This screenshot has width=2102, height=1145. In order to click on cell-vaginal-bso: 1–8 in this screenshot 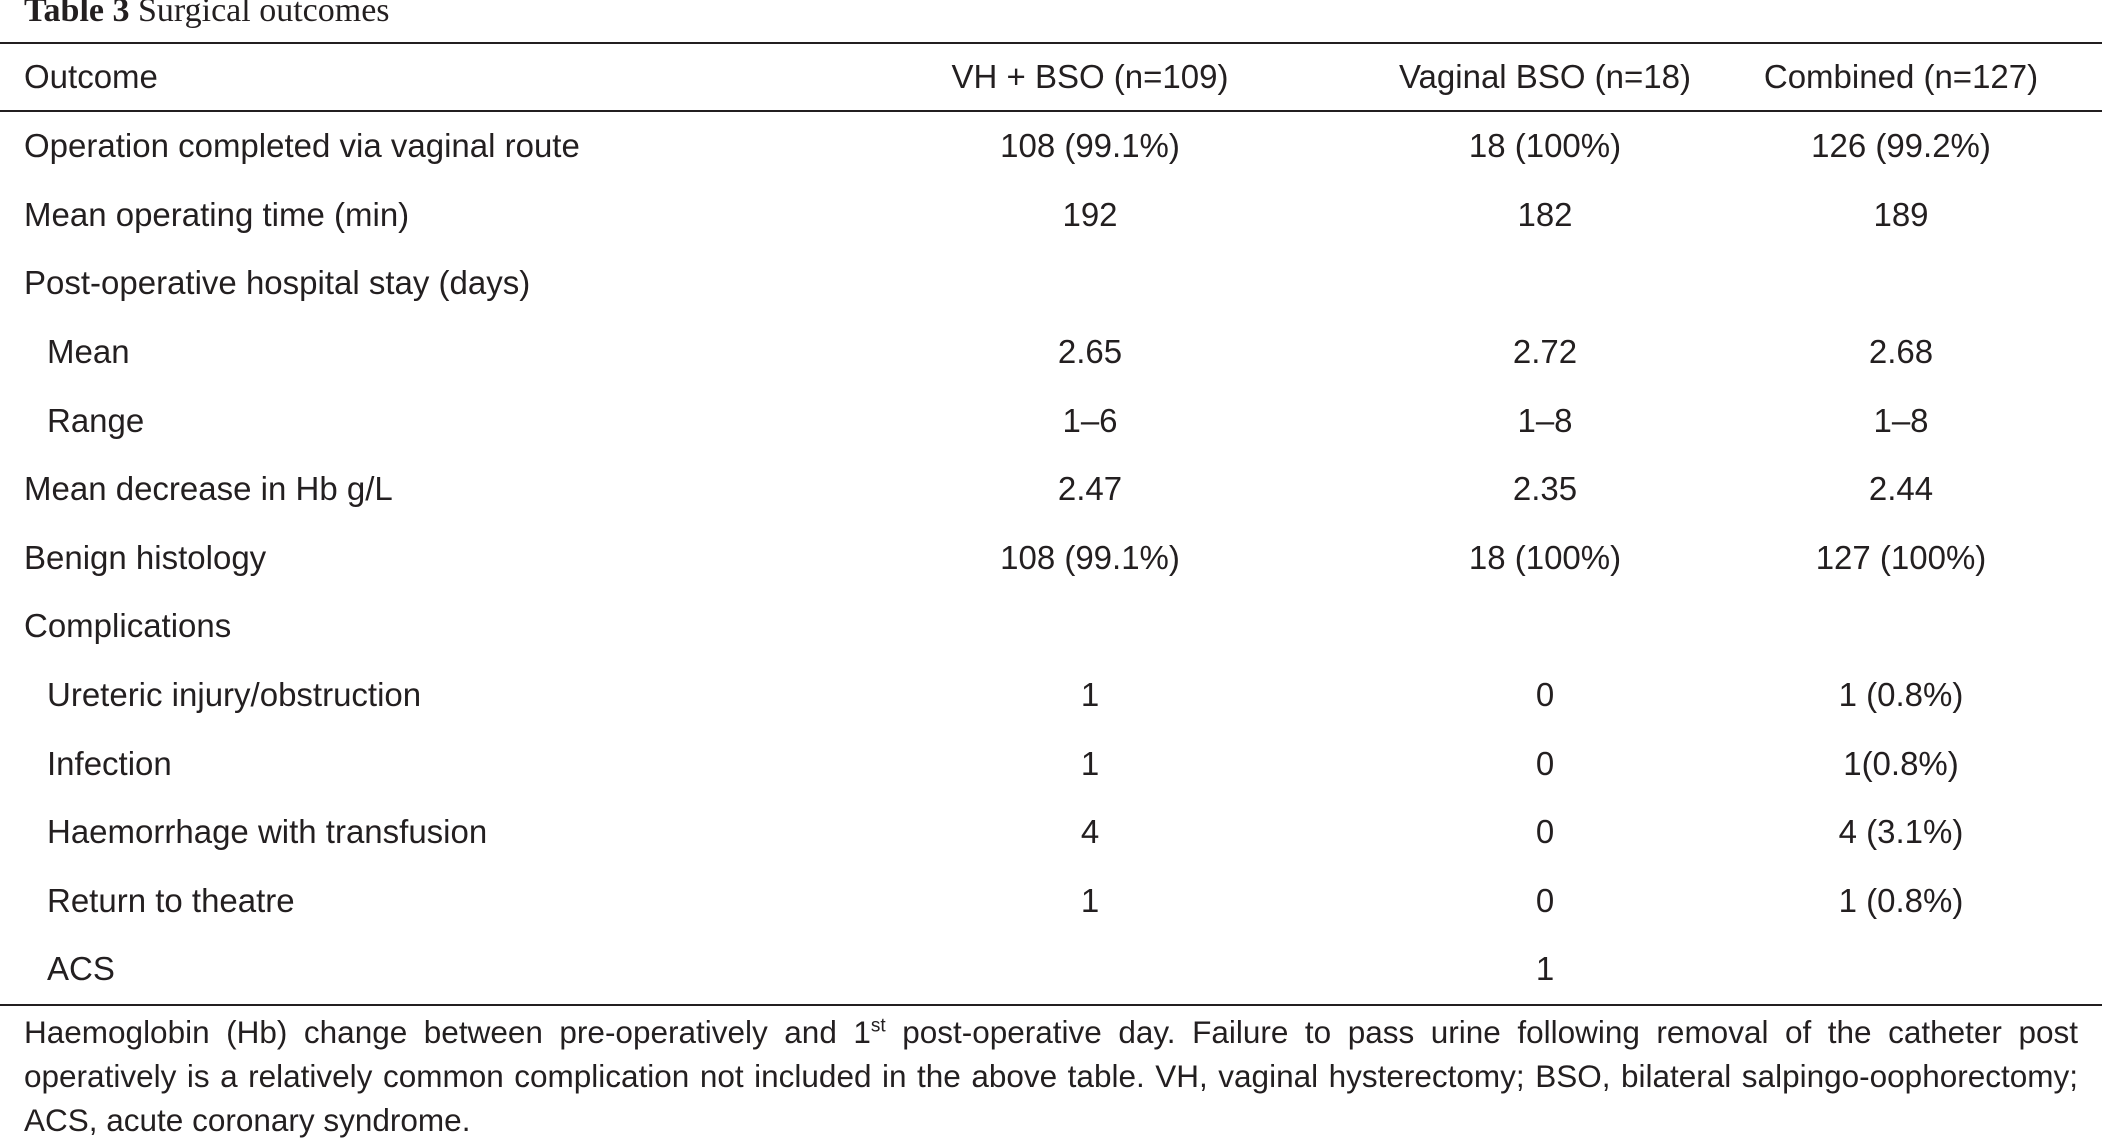, I will do `click(1545, 420)`.